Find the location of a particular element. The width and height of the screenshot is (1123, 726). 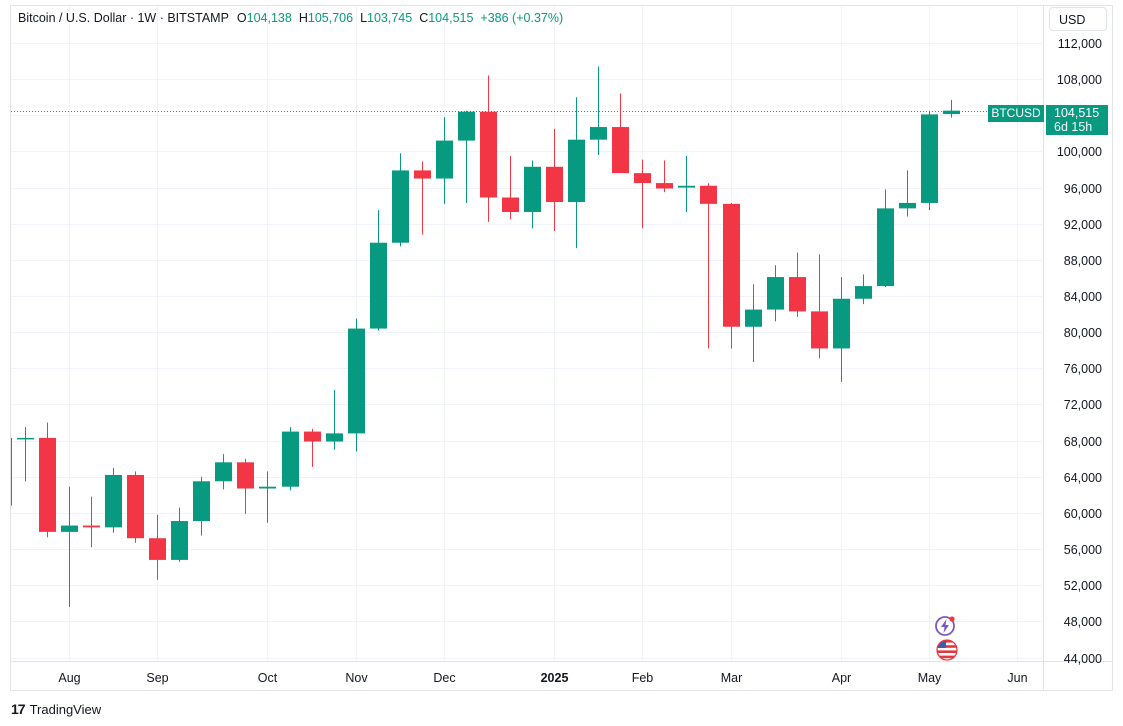

open-label: O is located at coordinates (241, 18).